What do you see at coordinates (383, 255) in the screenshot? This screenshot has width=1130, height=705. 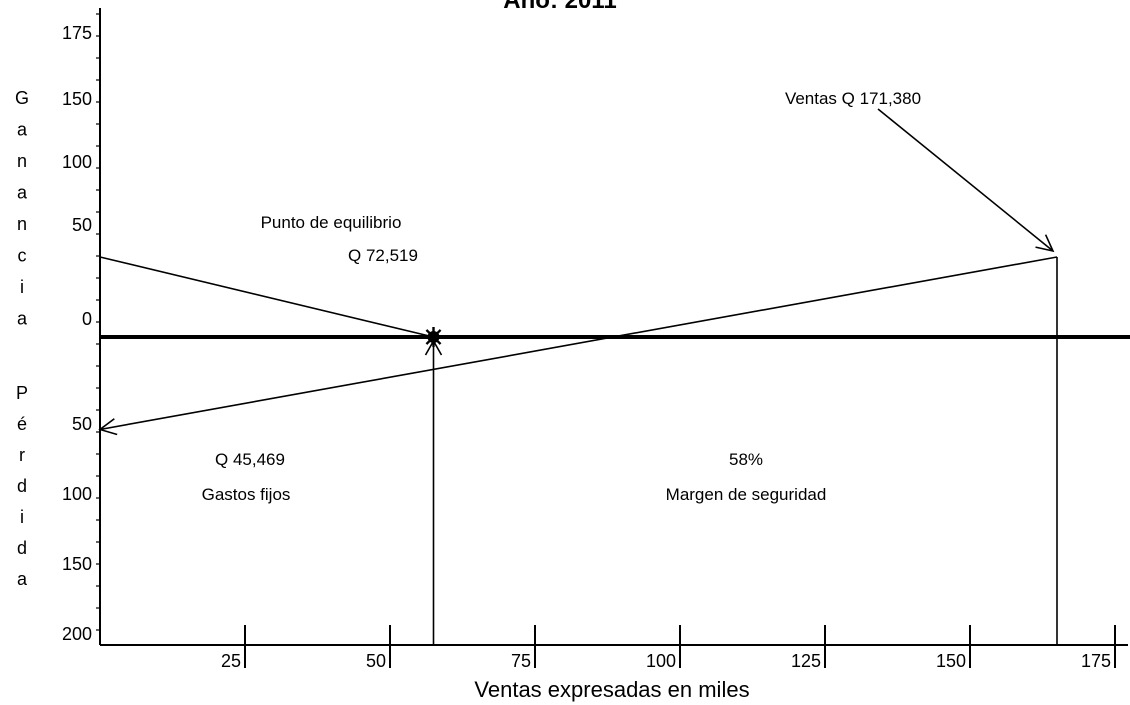 I see `breakeven-value: Q 72,519` at bounding box center [383, 255].